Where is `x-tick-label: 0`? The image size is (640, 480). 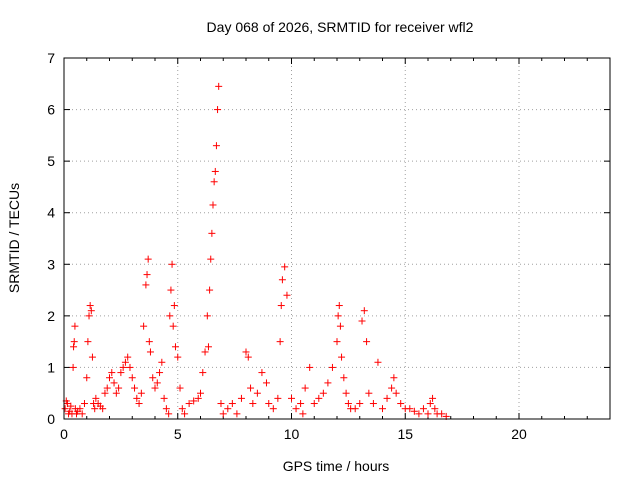
x-tick-label: 0 is located at coordinates (64, 434).